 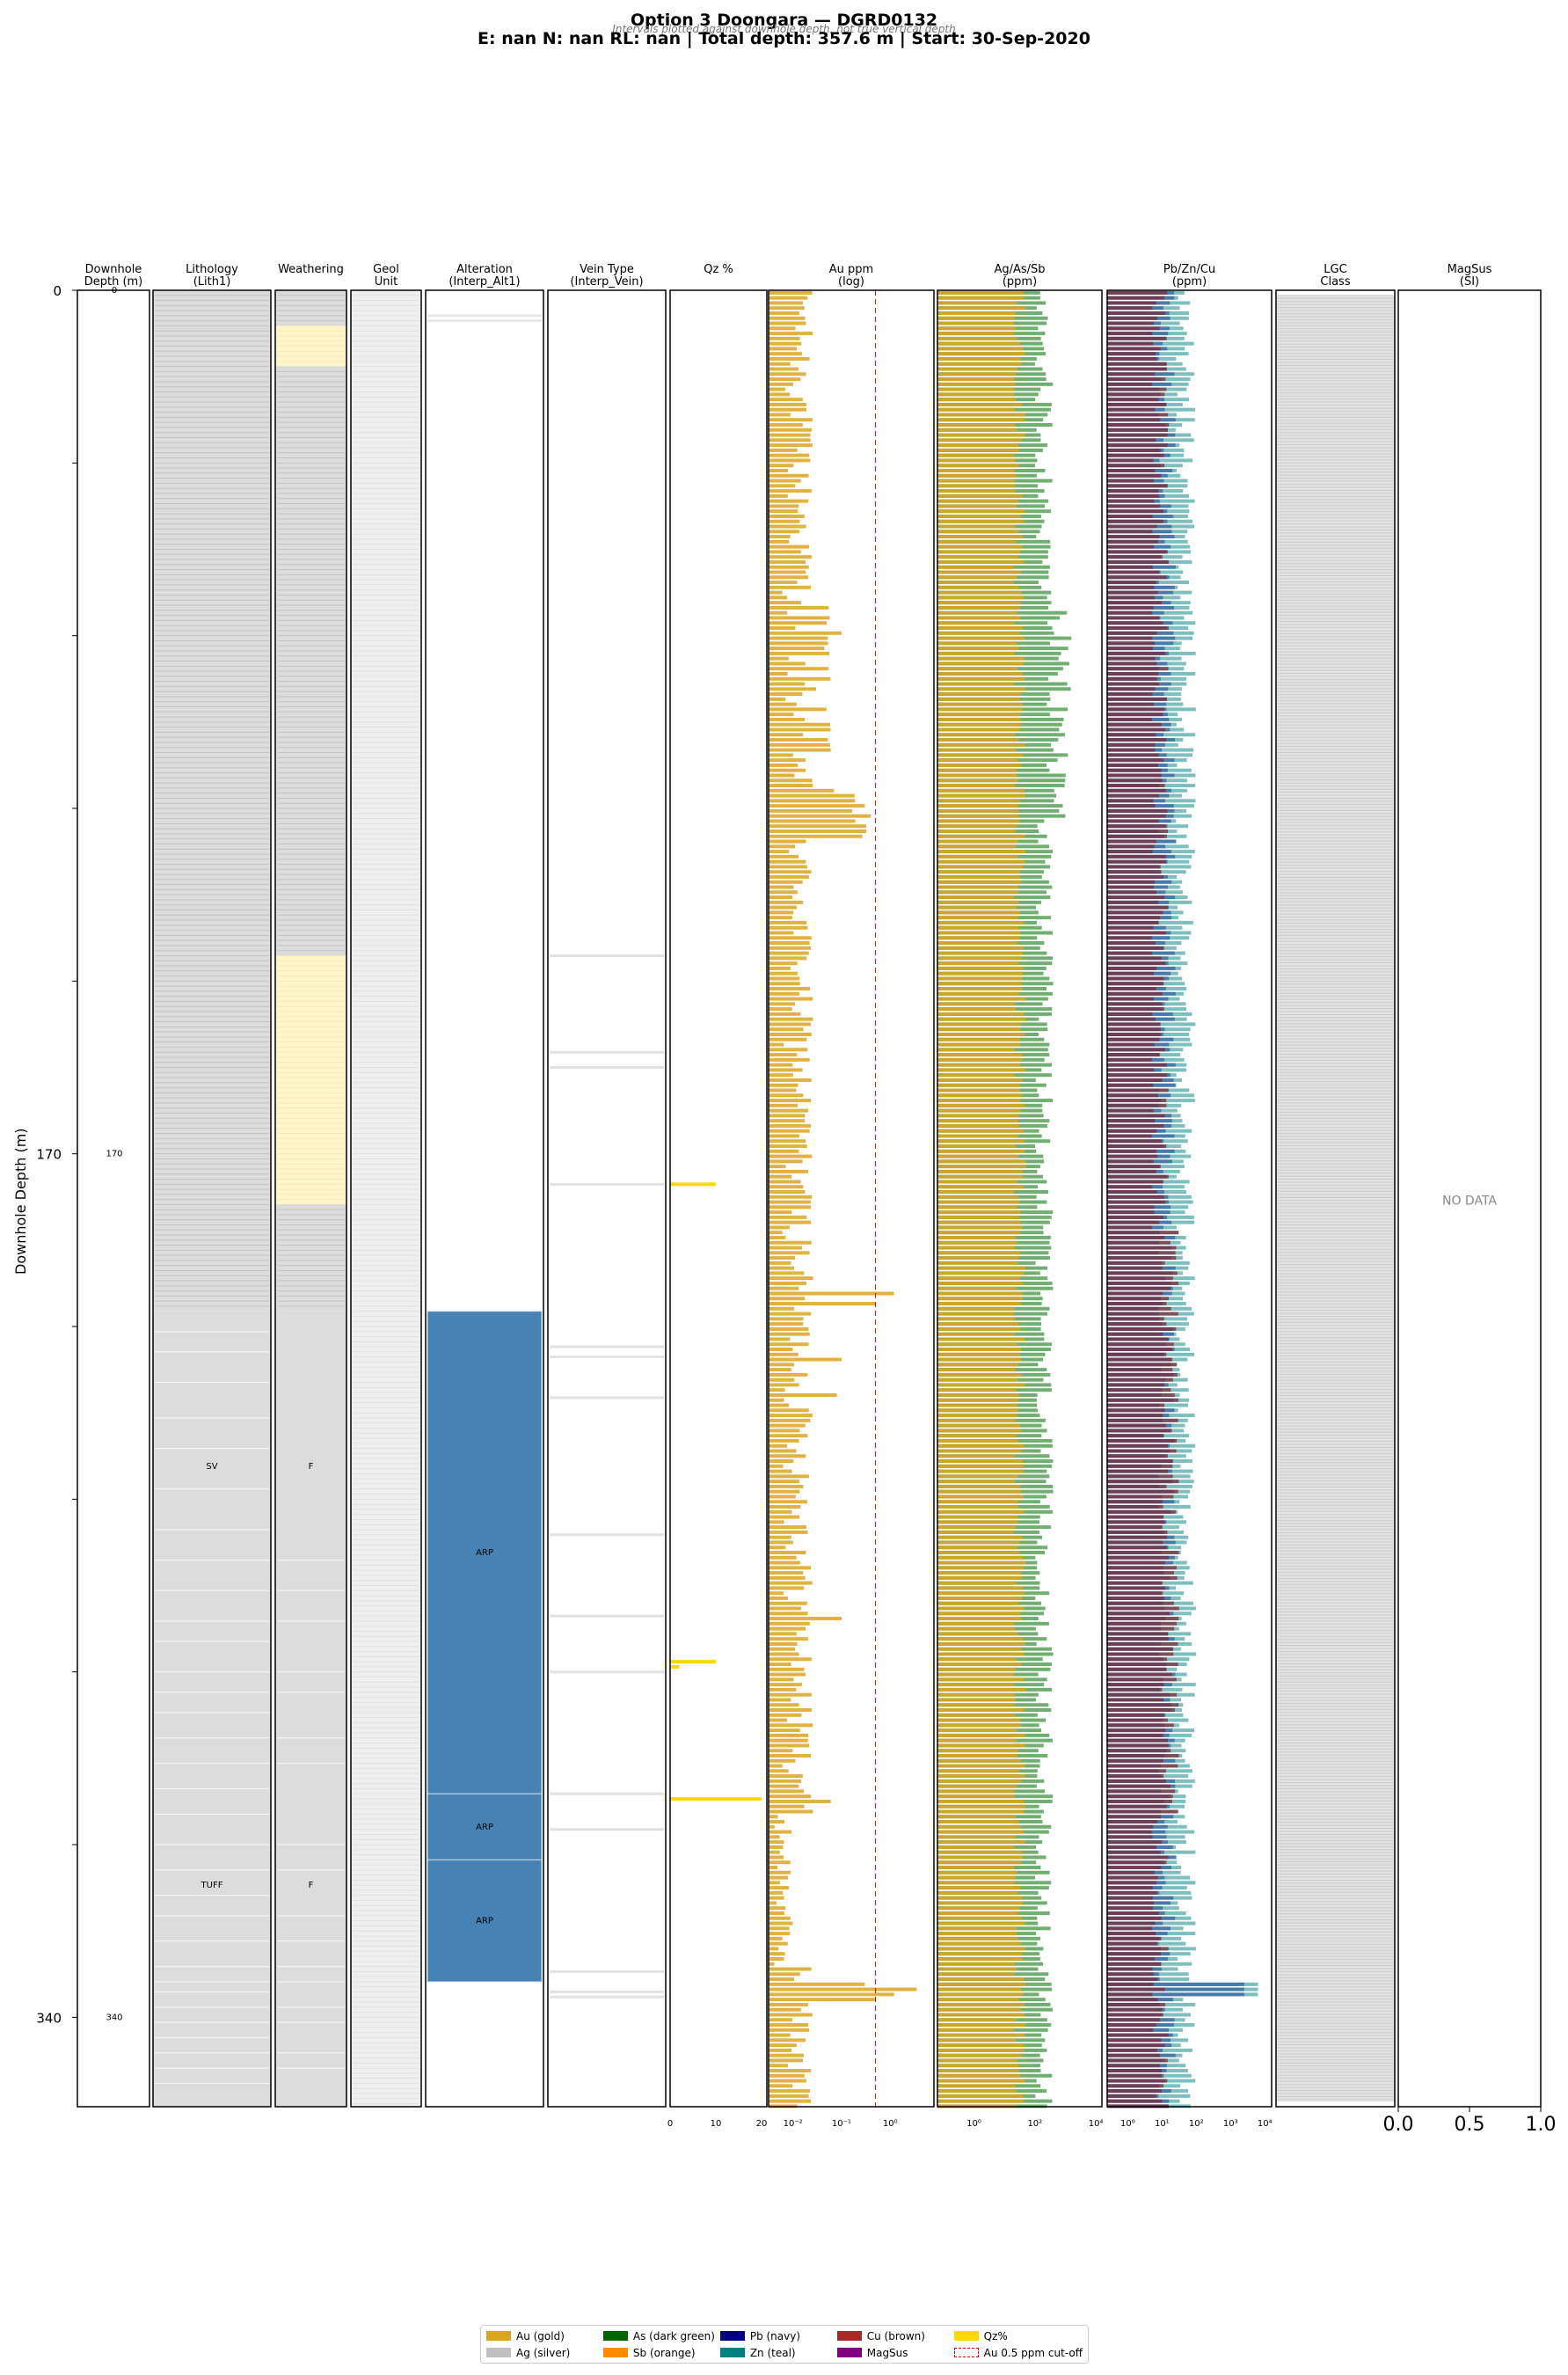 What do you see at coordinates (1096, 2124) in the screenshot?
I see `agassb-tick-label: 10⁴` at bounding box center [1096, 2124].